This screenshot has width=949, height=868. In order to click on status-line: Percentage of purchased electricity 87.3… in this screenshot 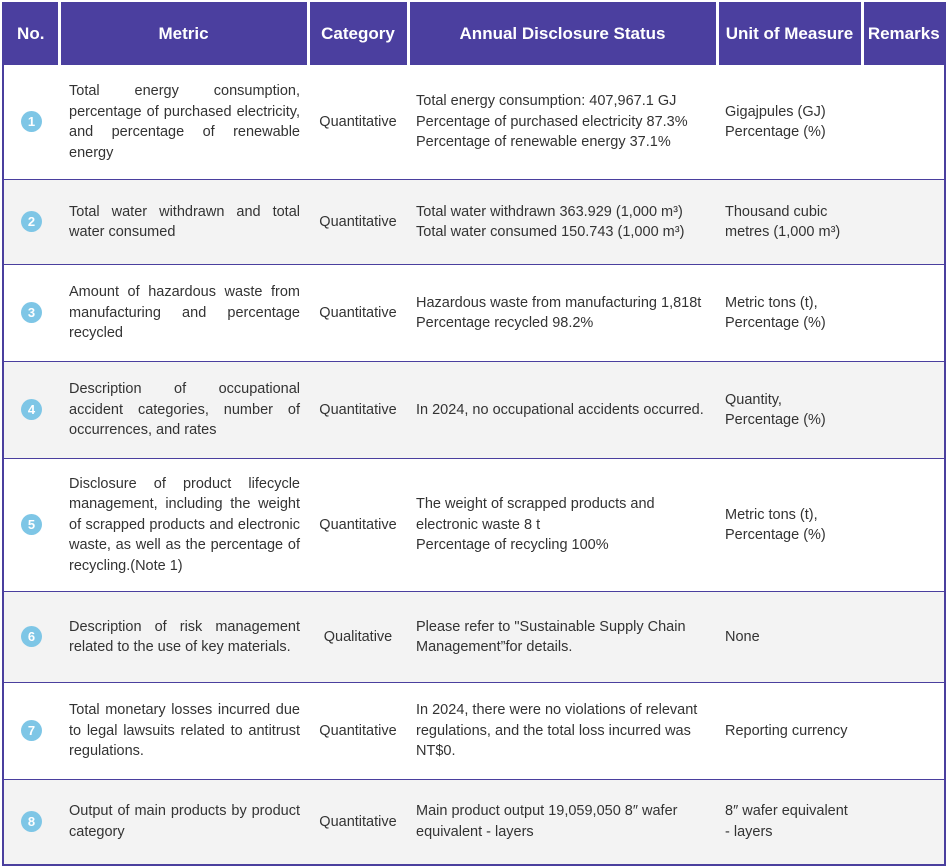, I will do `click(552, 121)`.